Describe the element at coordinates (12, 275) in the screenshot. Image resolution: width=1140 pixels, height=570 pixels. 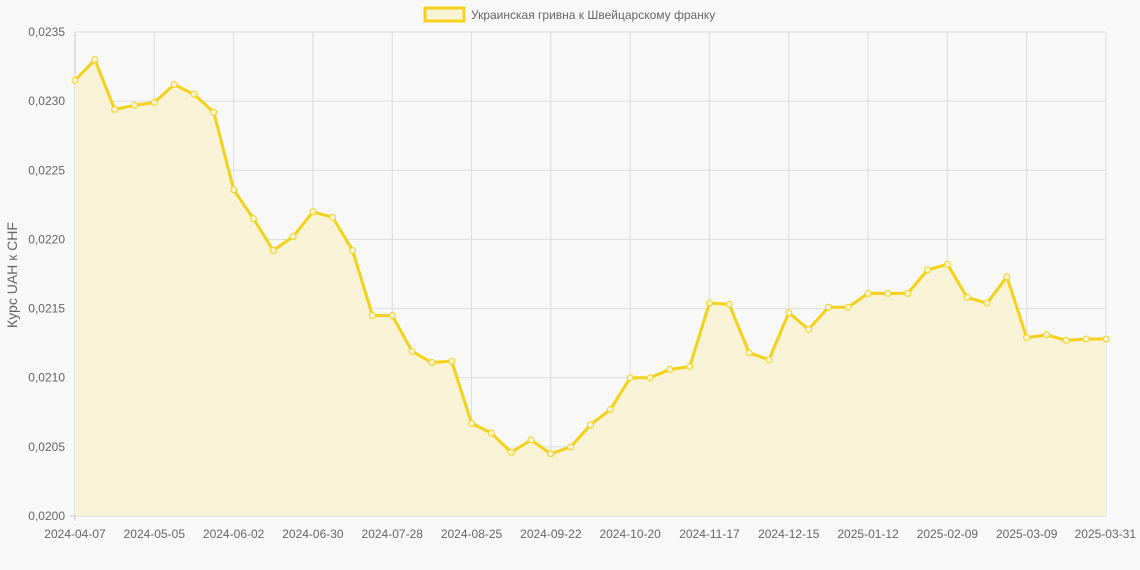
I see `y-axis-title: Курс UAH к CHF` at that location.